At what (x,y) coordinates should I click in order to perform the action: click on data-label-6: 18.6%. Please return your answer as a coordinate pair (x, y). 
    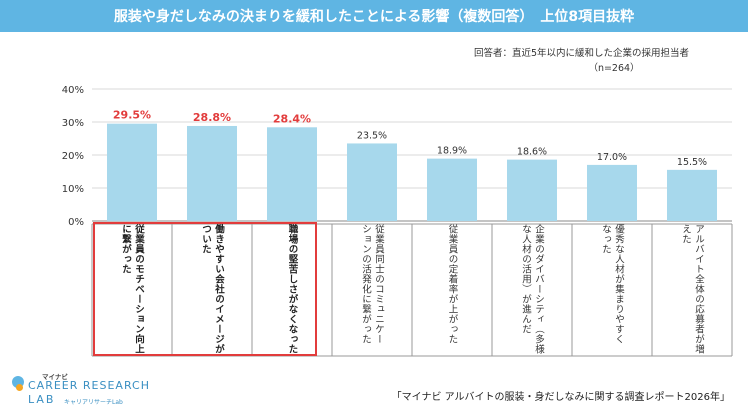
    Looking at the image, I should click on (532, 152).